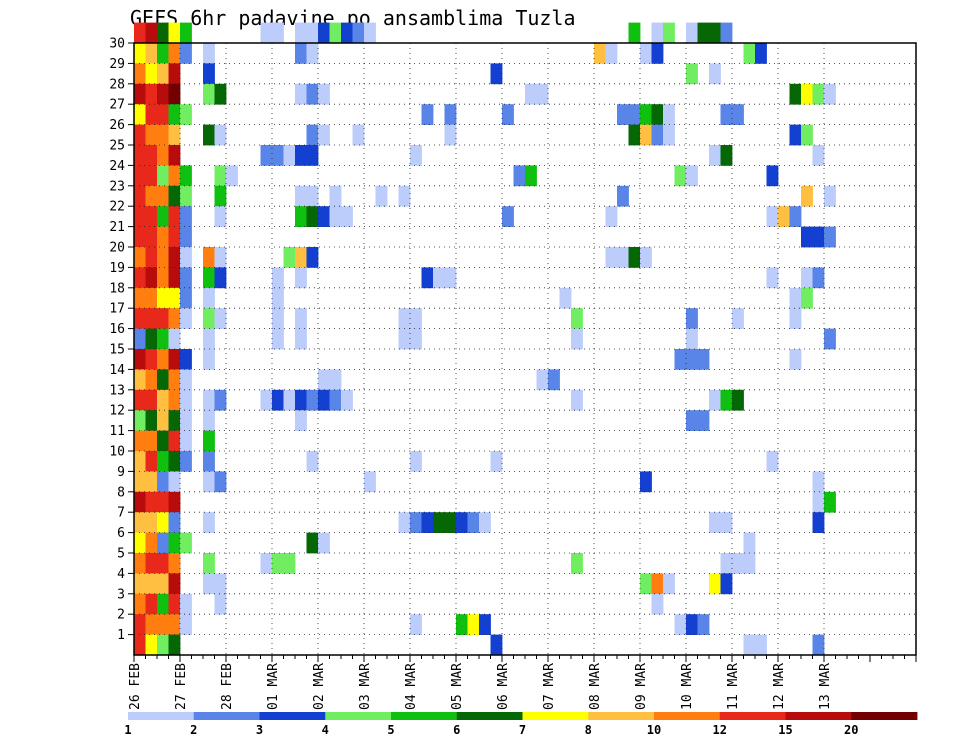 This screenshot has height=742, width=960. What do you see at coordinates (117, 227) in the screenshot?
I see `y-tick-label: 21` at bounding box center [117, 227].